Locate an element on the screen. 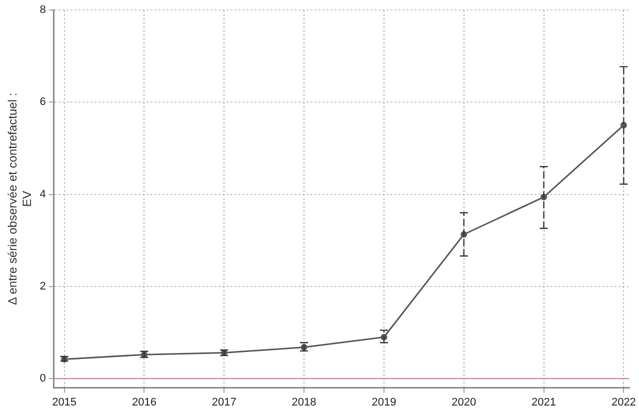 The height and width of the screenshot is (412, 639). y-axis-title: Δ entre série observée et contrefactuel : EV is located at coordinates (20, 198).